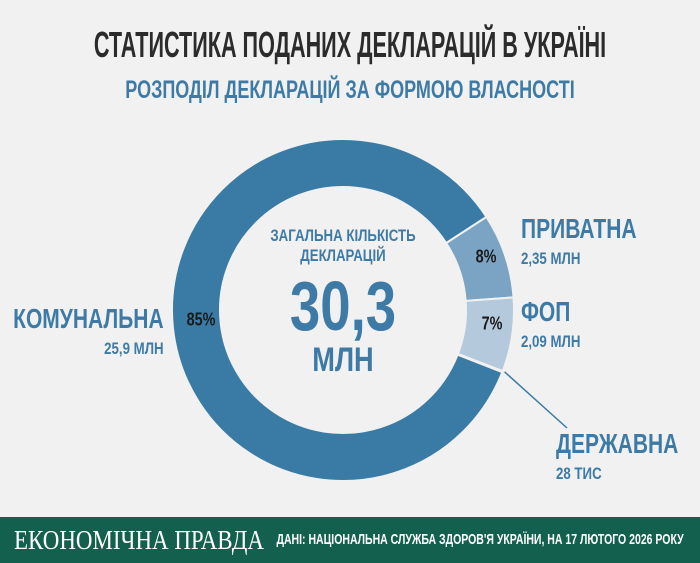 The height and width of the screenshot is (563, 700). What do you see at coordinates (201, 319) in the screenshot?
I see `pct-label-komunalna: 85%` at bounding box center [201, 319].